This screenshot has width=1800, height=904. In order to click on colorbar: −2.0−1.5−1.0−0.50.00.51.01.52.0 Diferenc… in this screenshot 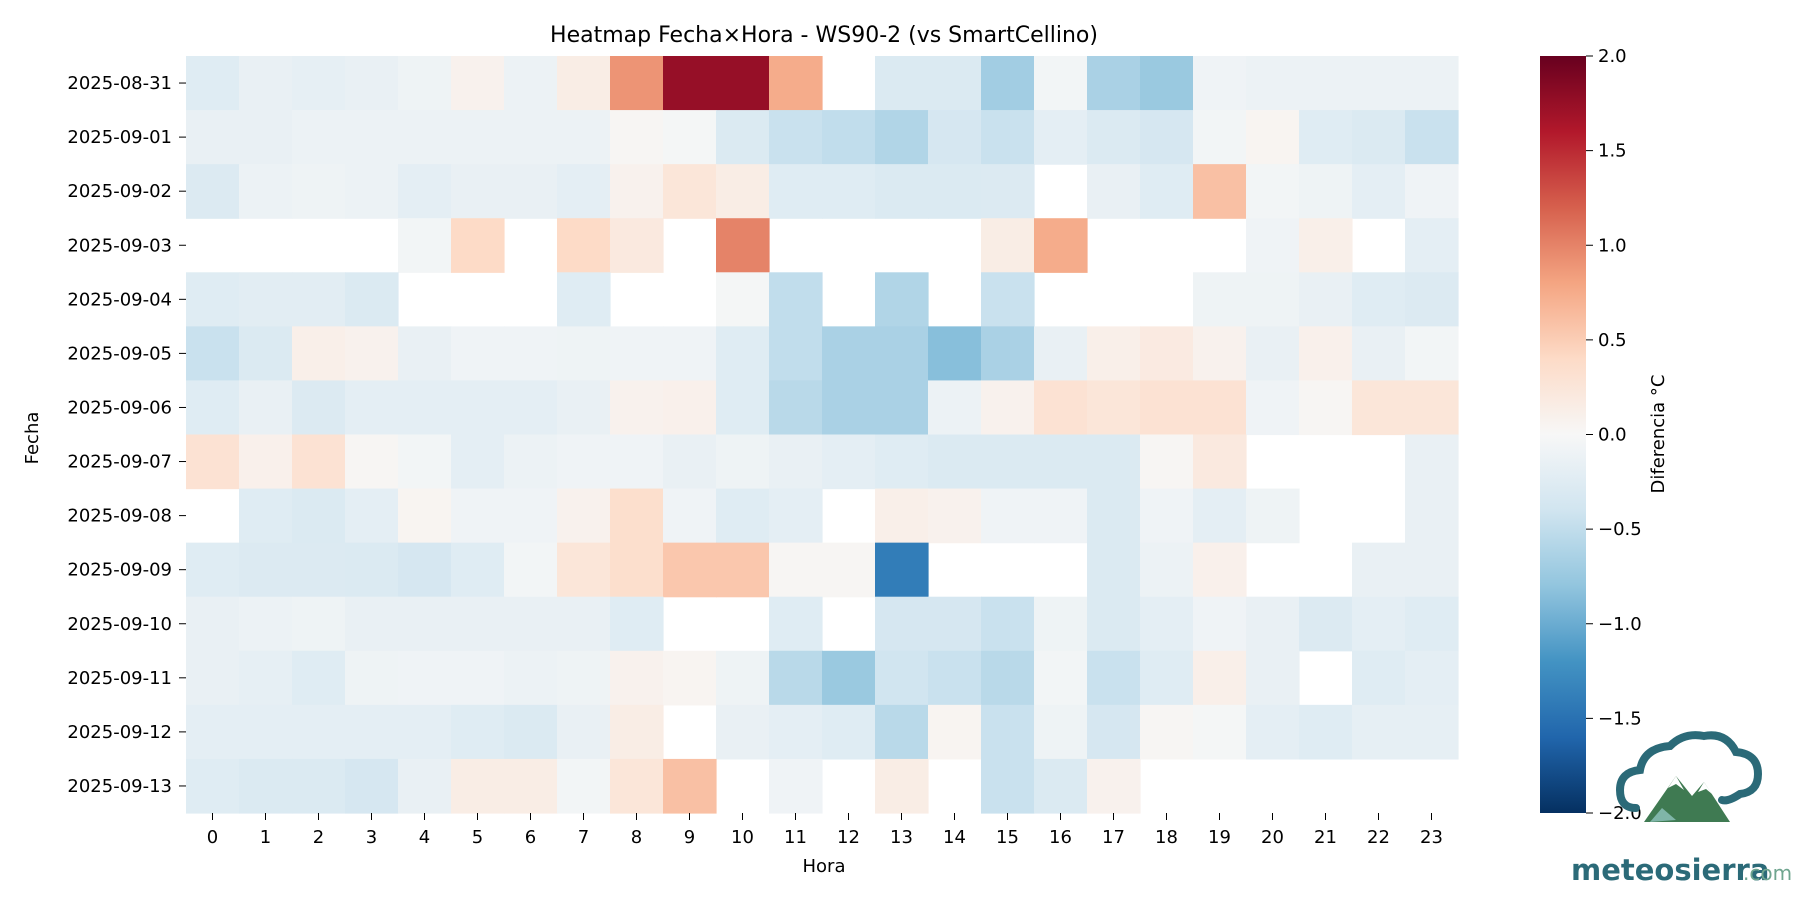, I will do `click(1604, 435)`.